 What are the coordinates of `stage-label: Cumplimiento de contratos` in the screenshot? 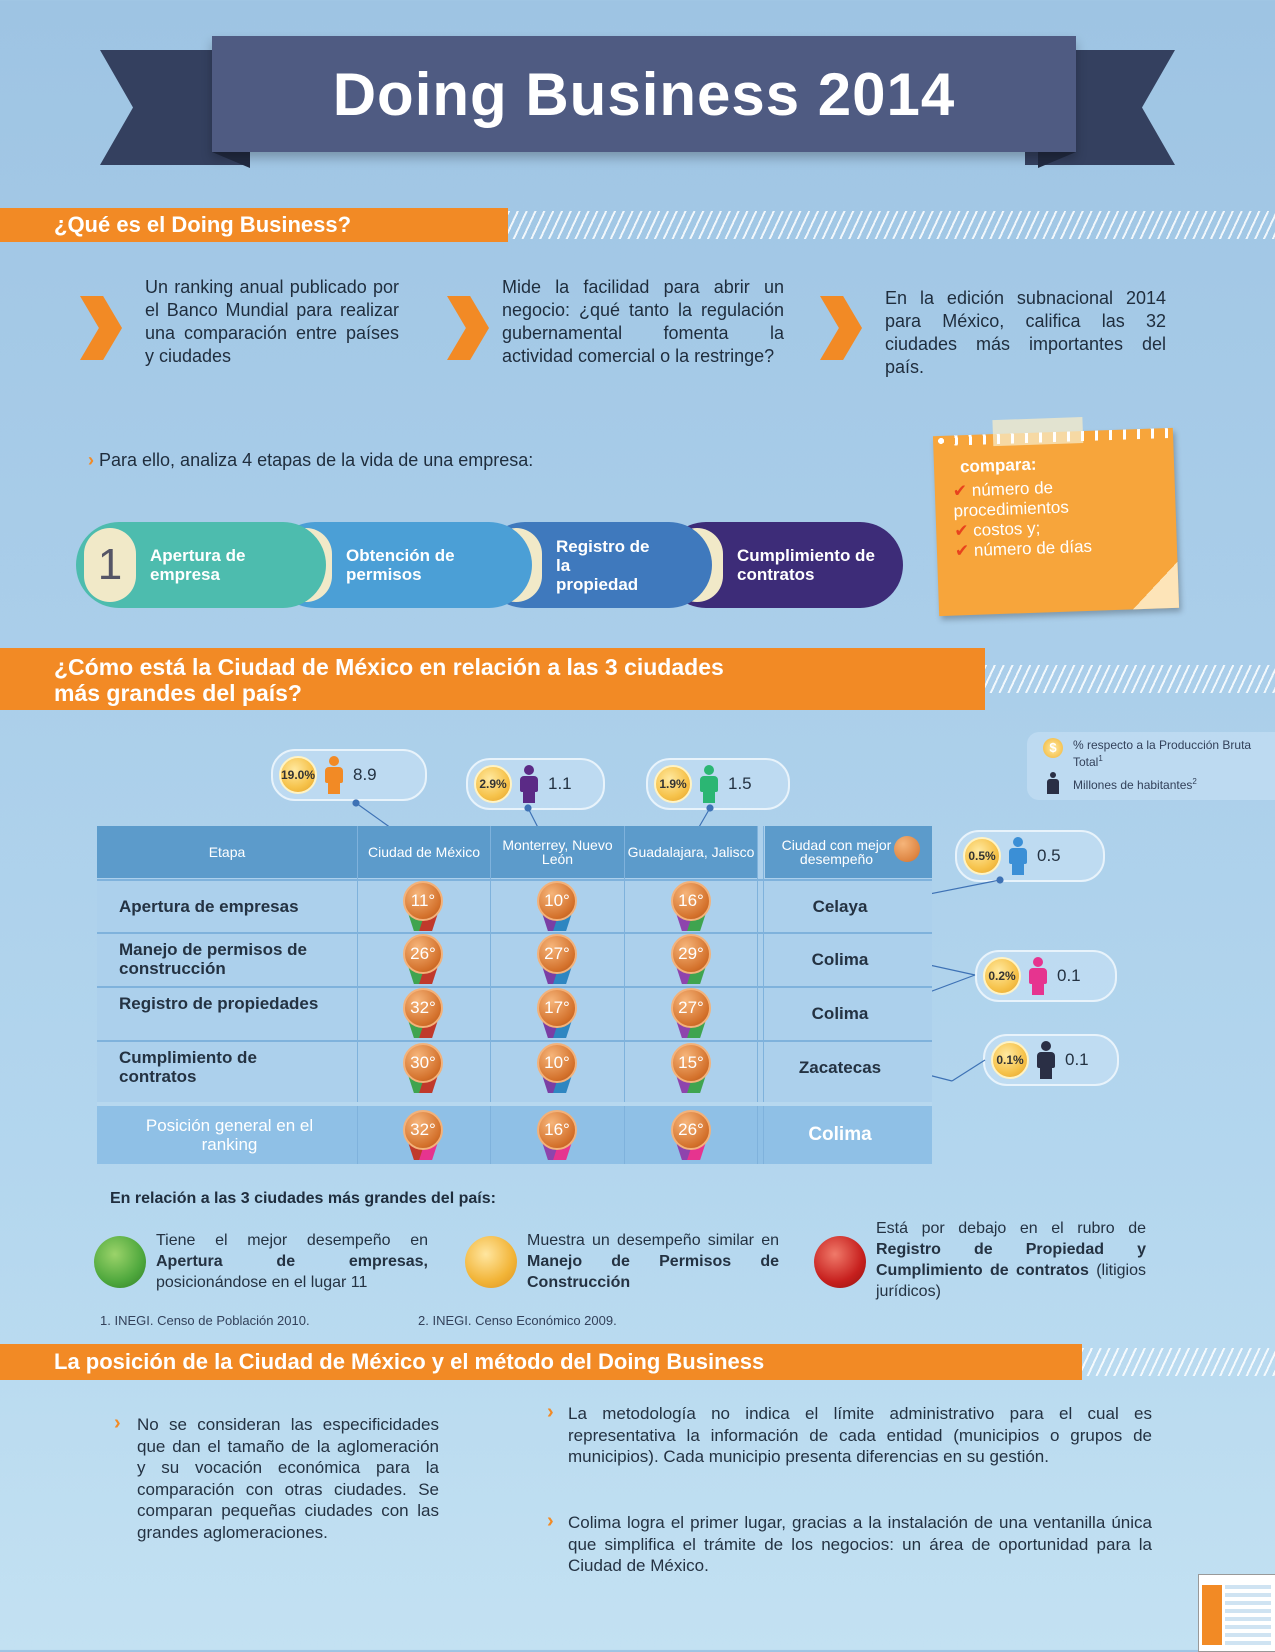 It's located at (806, 565).